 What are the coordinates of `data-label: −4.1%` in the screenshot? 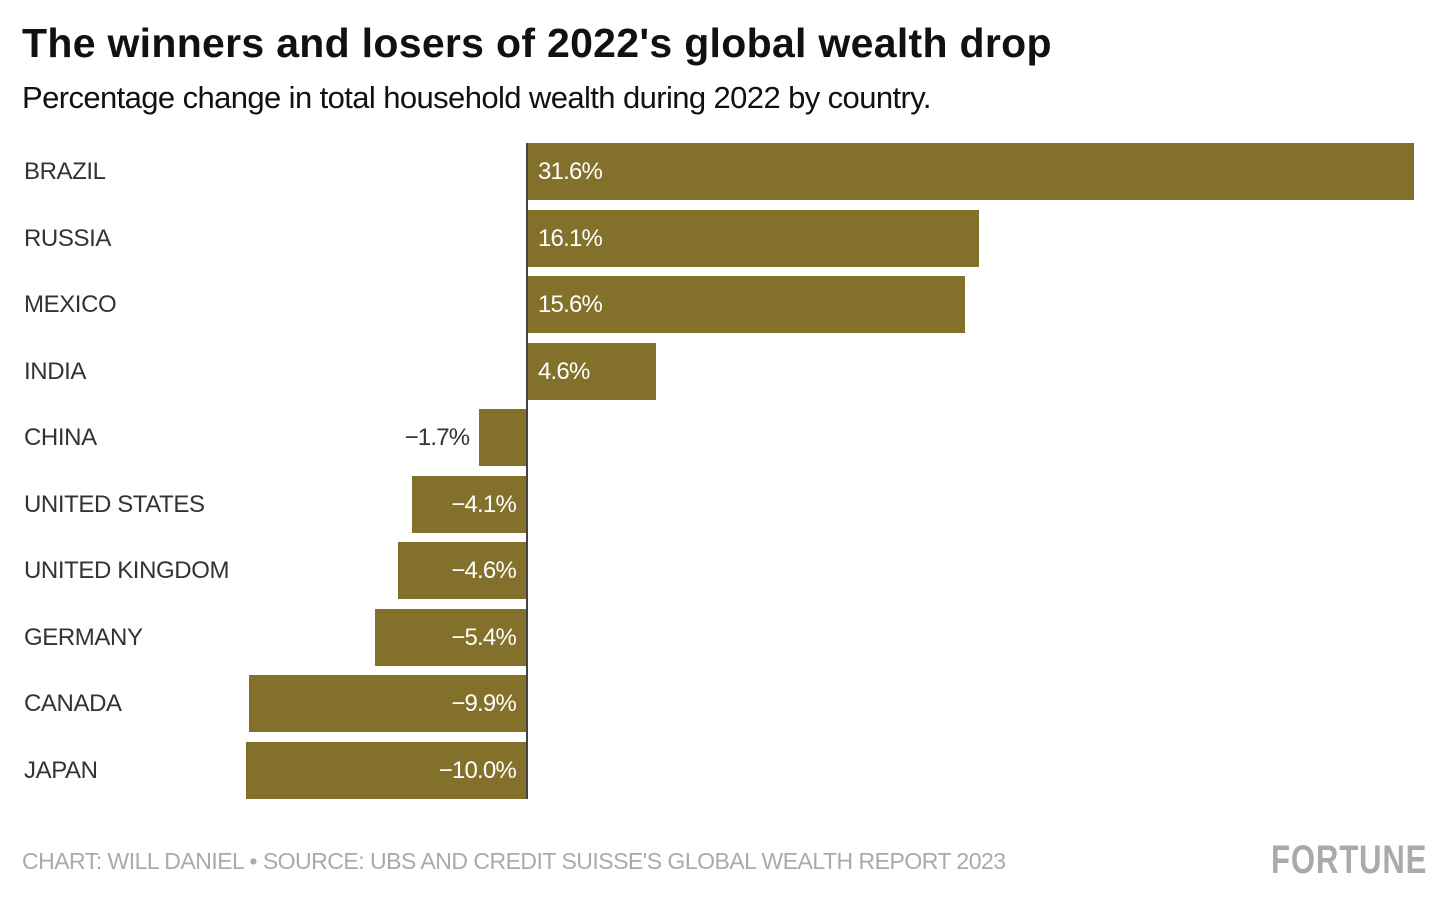 It's located at (484, 504).